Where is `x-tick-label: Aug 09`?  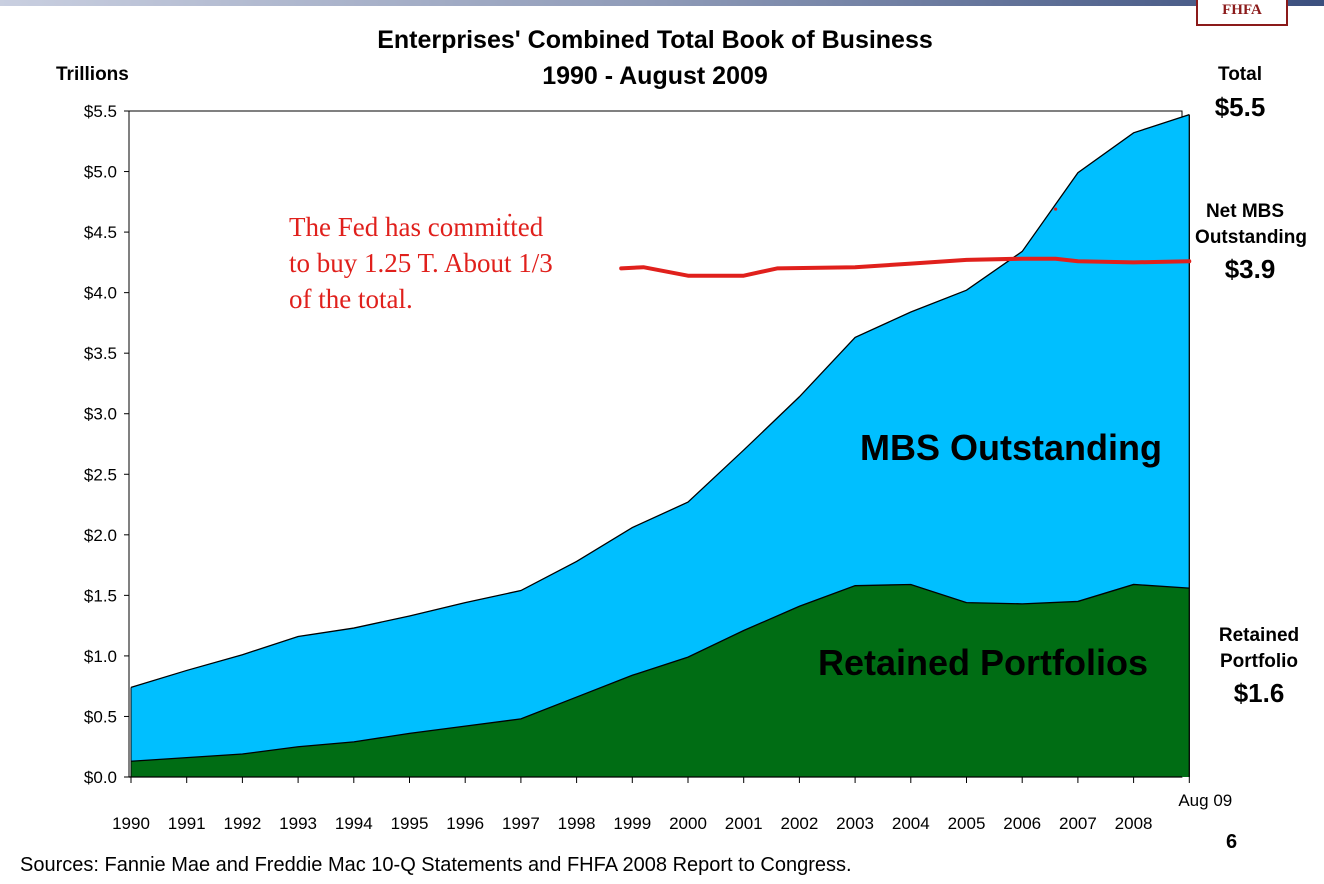 x-tick-label: Aug 09 is located at coordinates (1205, 800).